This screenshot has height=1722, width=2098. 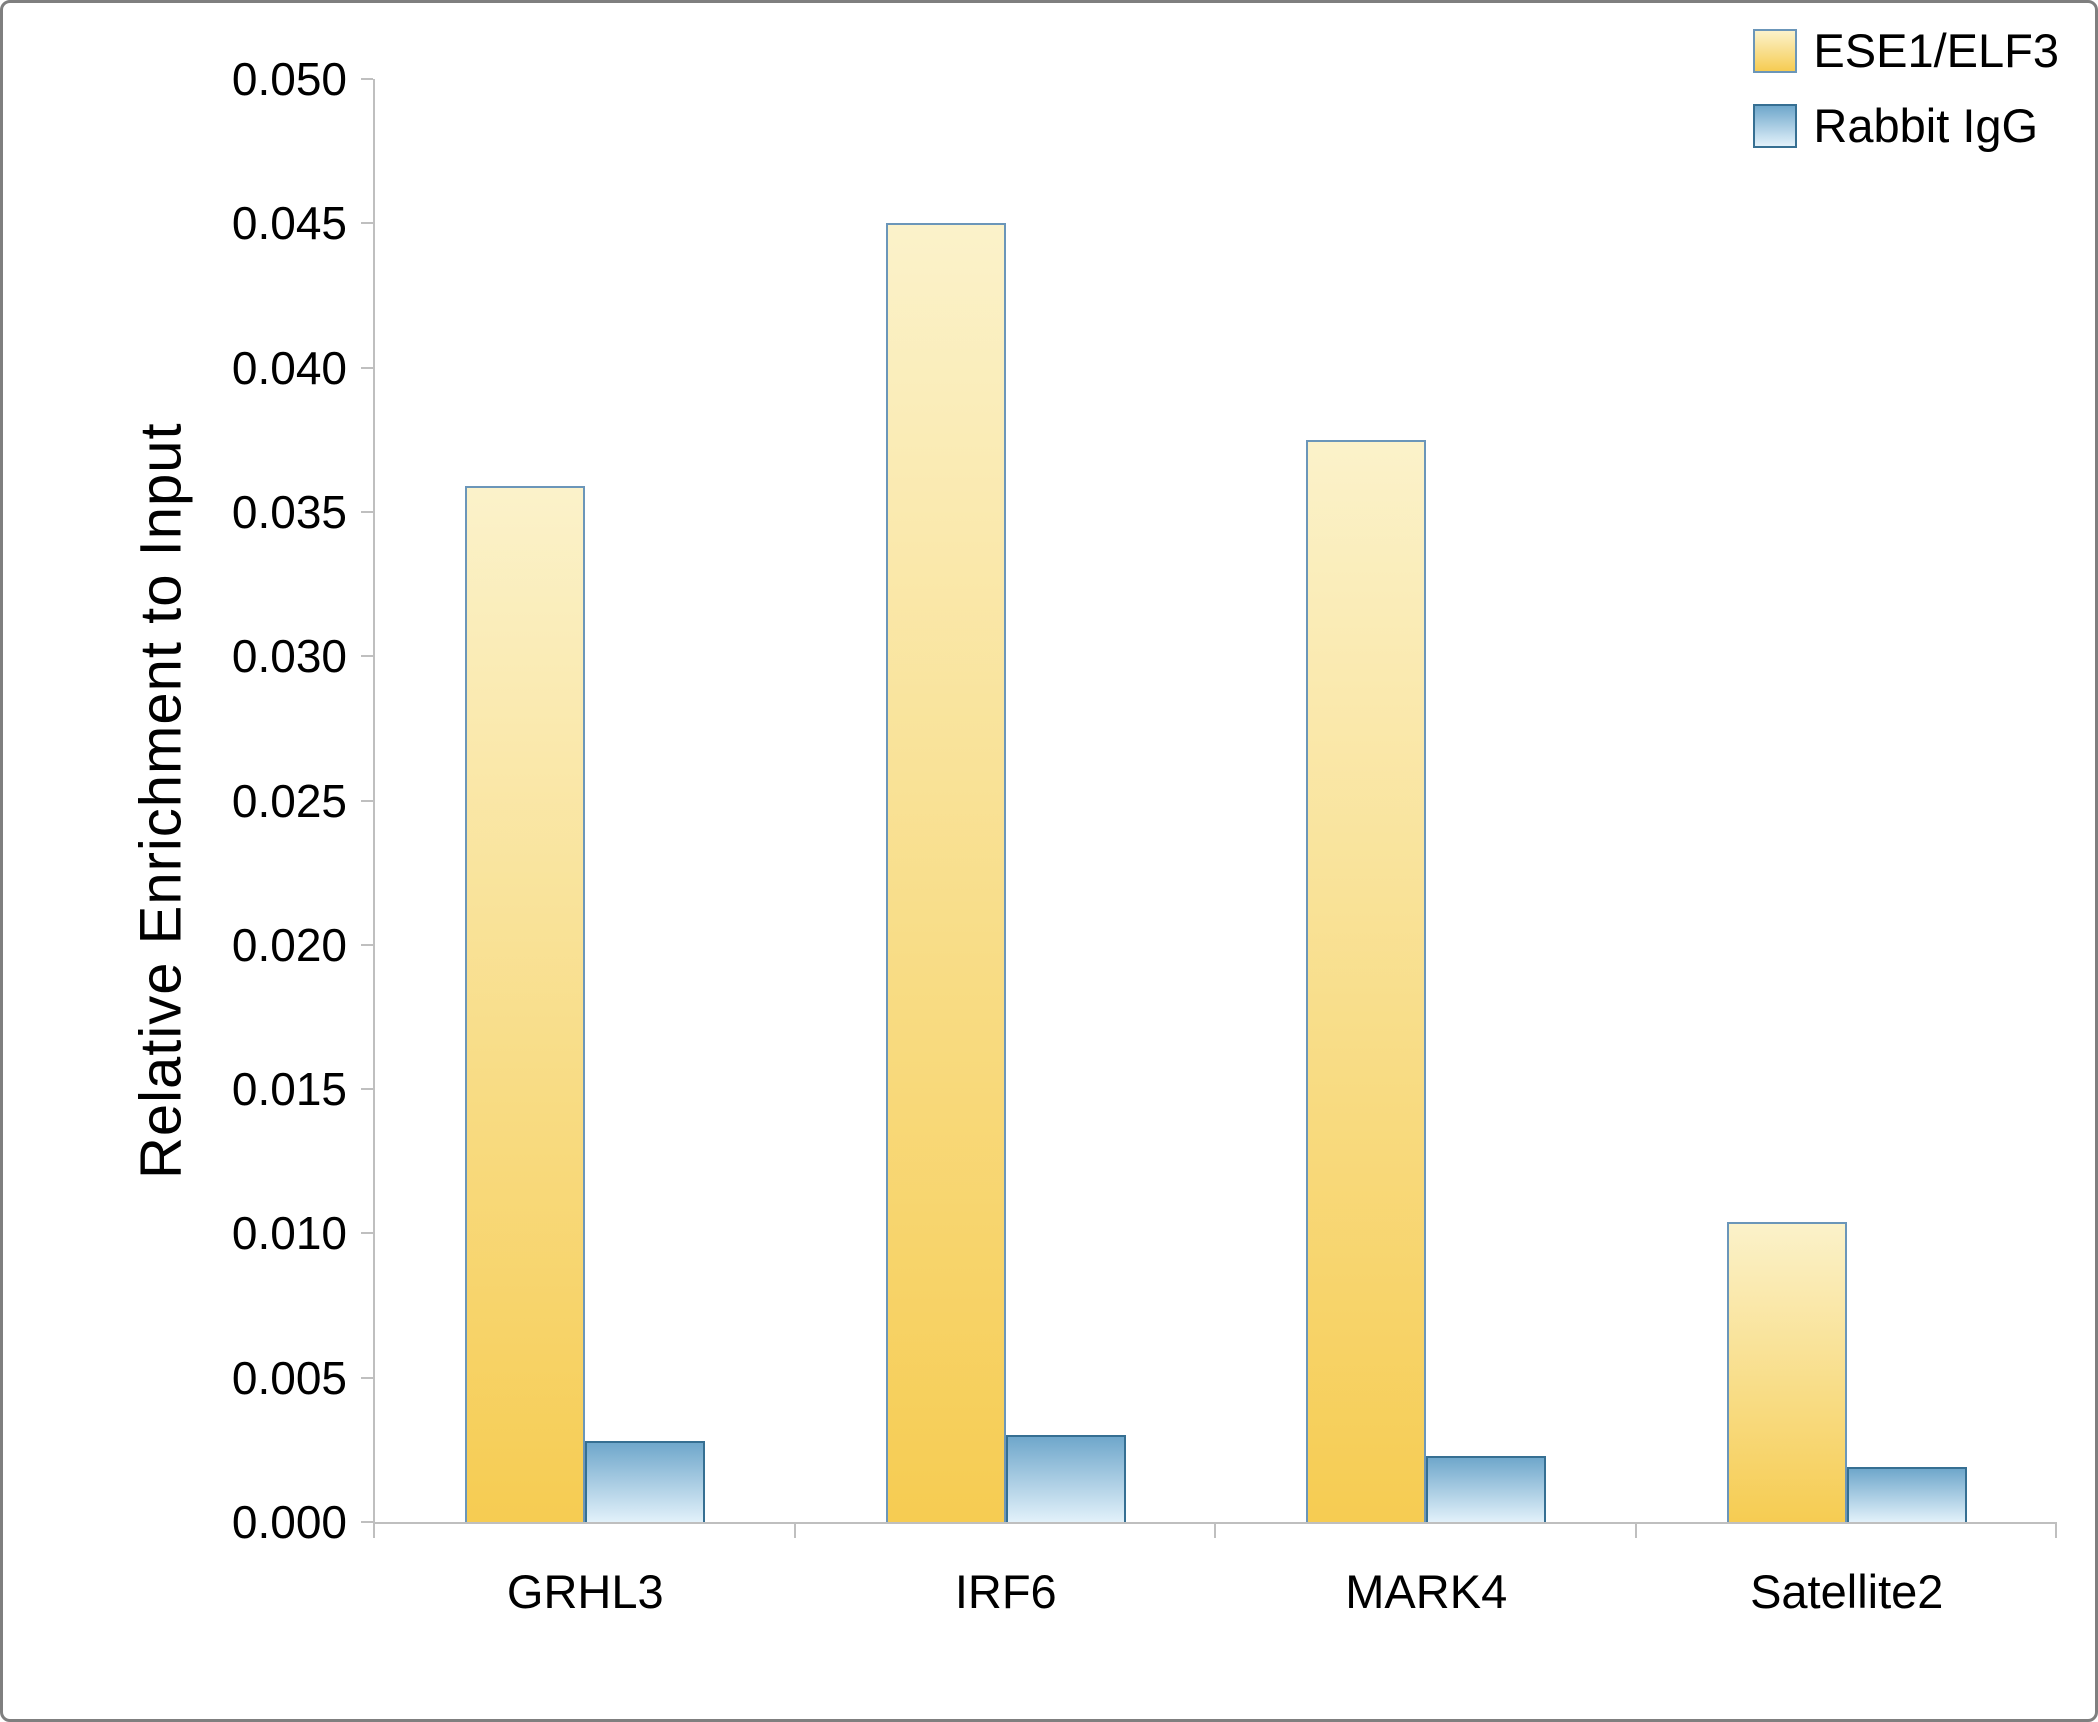 I want to click on bar-rabbit-igg-satellite2, so click(x=1906, y=1494).